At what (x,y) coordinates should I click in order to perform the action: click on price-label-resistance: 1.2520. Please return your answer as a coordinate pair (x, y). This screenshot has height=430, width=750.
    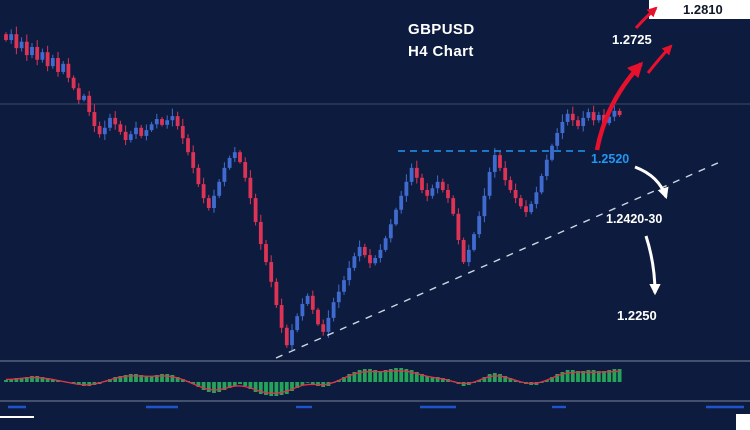
    Looking at the image, I should click on (610, 159).